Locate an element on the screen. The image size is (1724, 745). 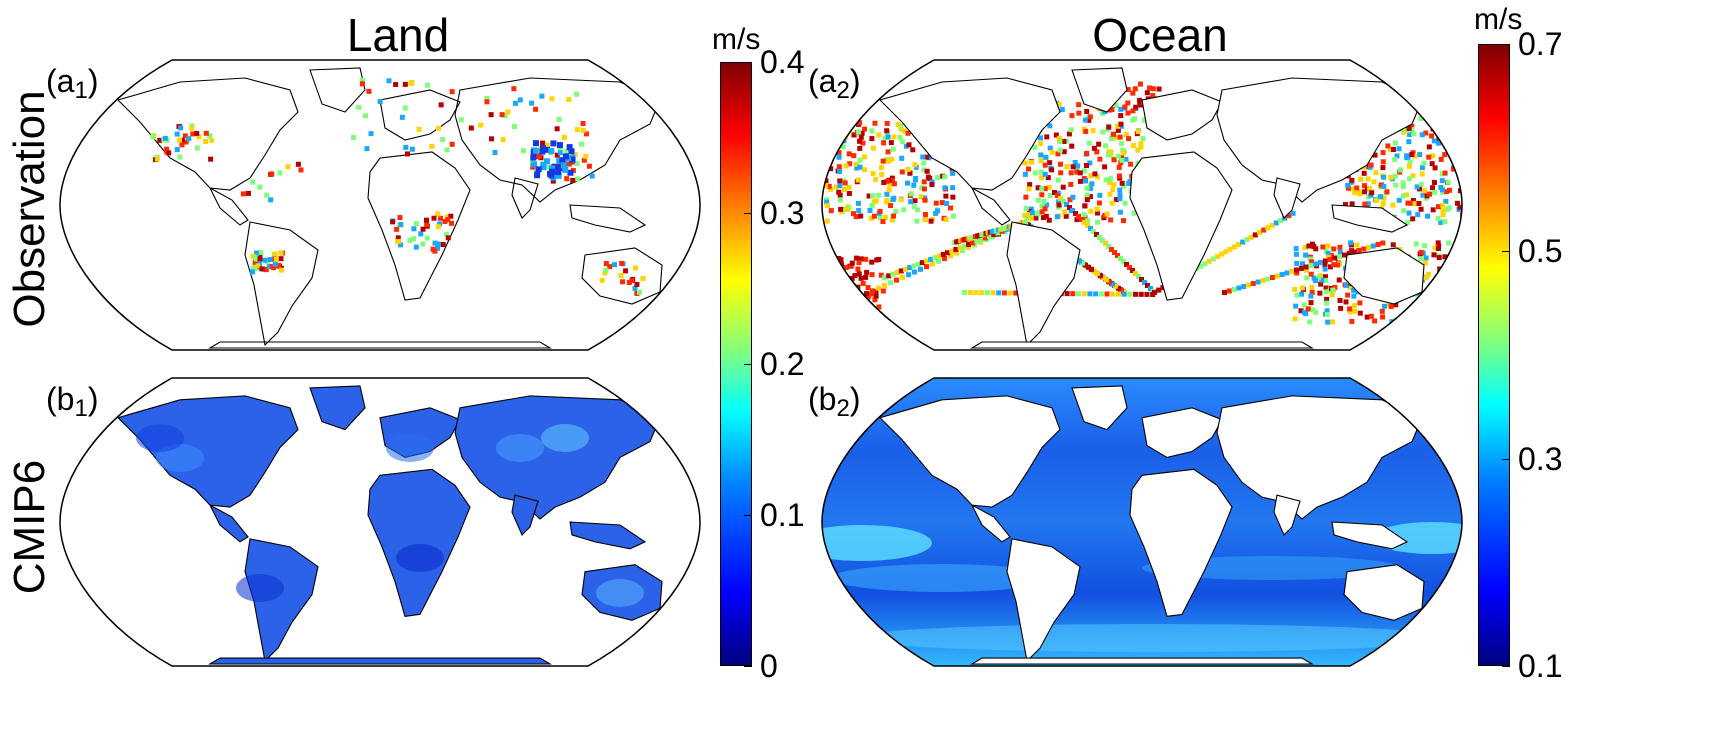
north-america-outline is located at coordinates (969, 134).